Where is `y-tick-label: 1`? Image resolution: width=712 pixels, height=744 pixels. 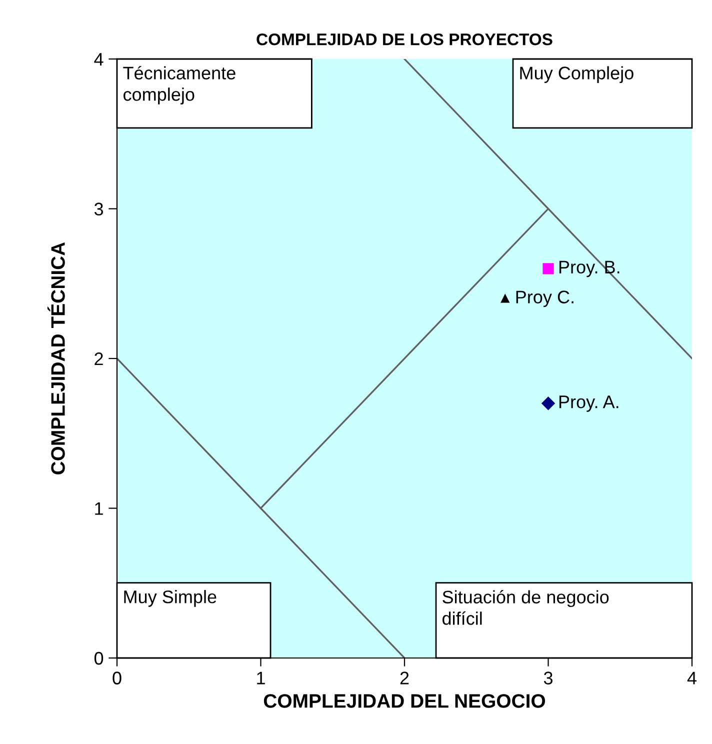
y-tick-label: 1 is located at coordinates (99, 508).